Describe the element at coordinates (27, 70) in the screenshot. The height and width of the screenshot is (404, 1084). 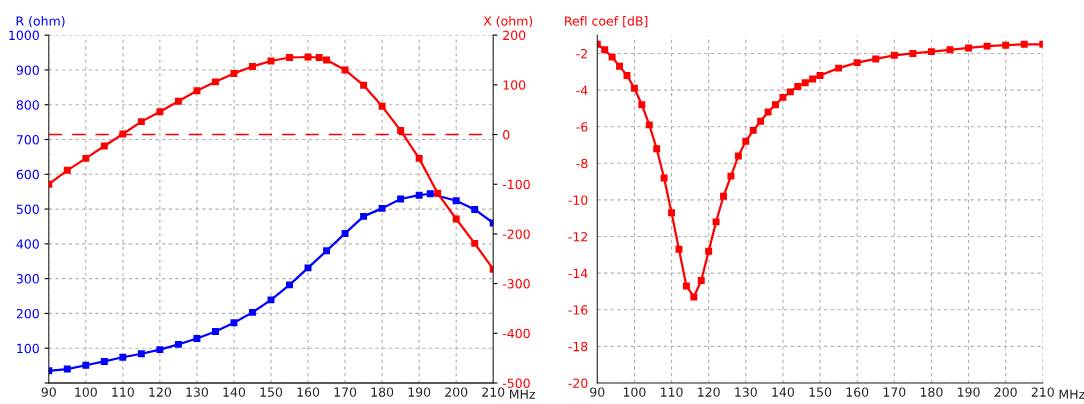
I see `y-tick-label: 900` at that location.